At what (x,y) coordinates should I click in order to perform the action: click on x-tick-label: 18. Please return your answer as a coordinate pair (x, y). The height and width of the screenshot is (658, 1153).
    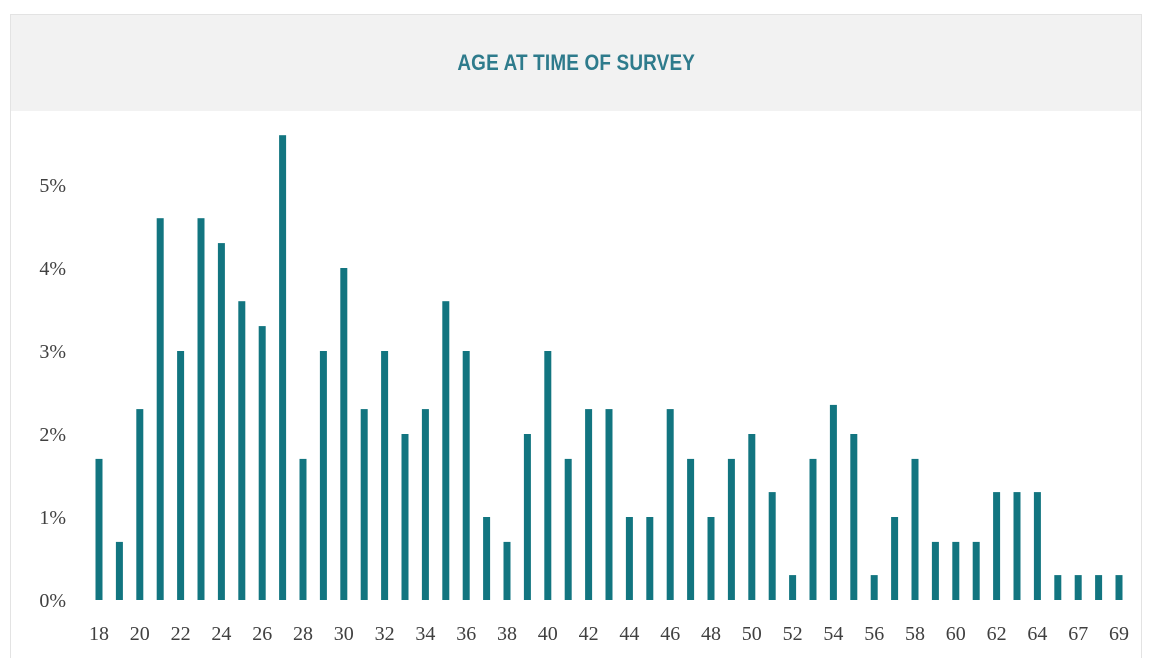
    Looking at the image, I should click on (99, 634).